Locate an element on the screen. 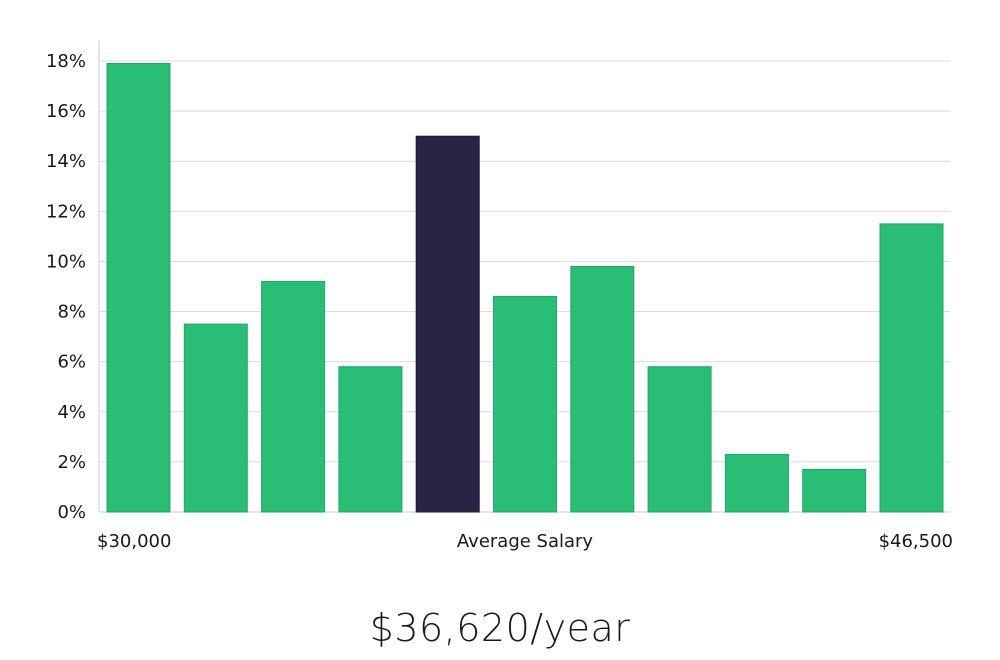  y-axis-ticks: 0% 2% 4% 6% 8% 10% 12% 14% 16% 18% is located at coordinates (66, 287).